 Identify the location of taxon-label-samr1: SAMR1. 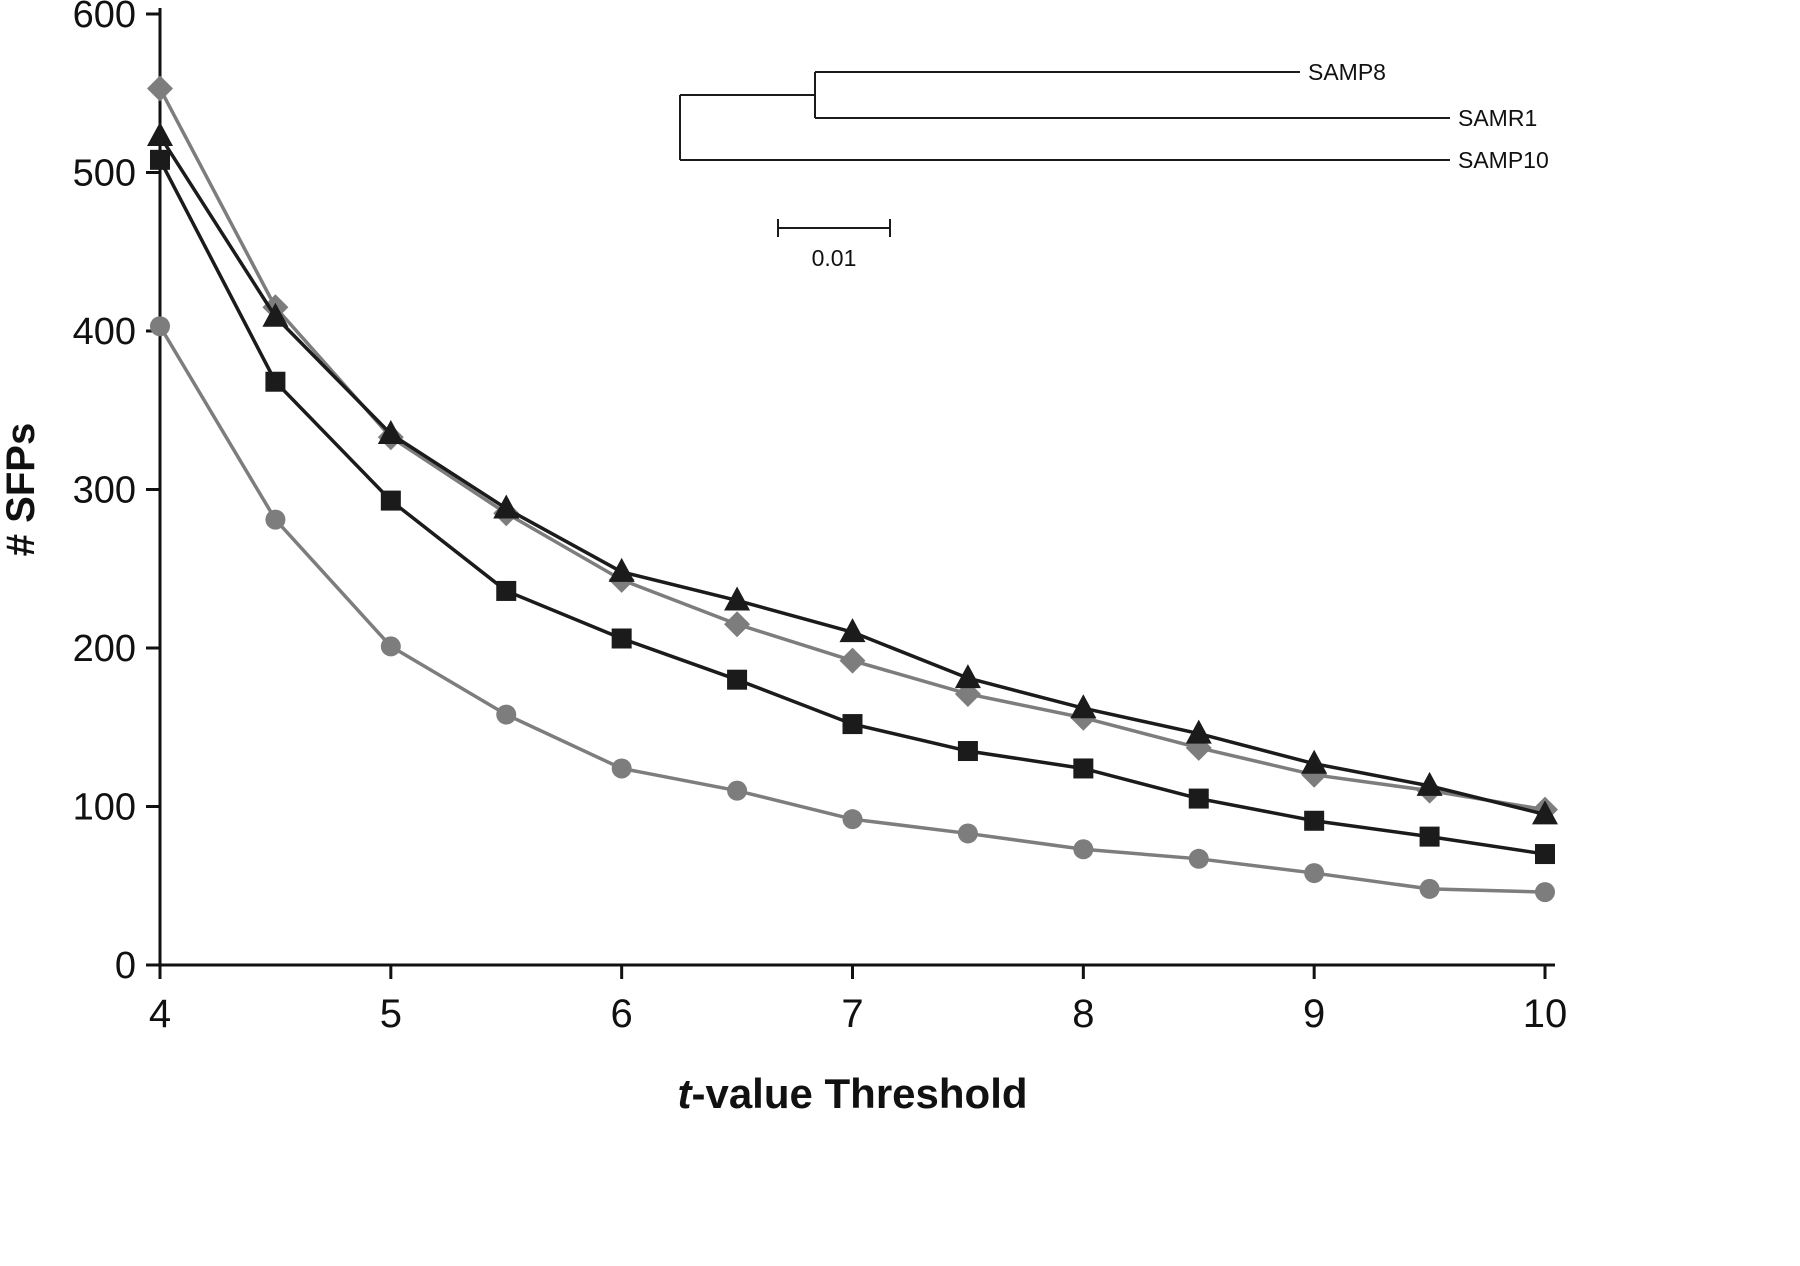
(1497, 118).